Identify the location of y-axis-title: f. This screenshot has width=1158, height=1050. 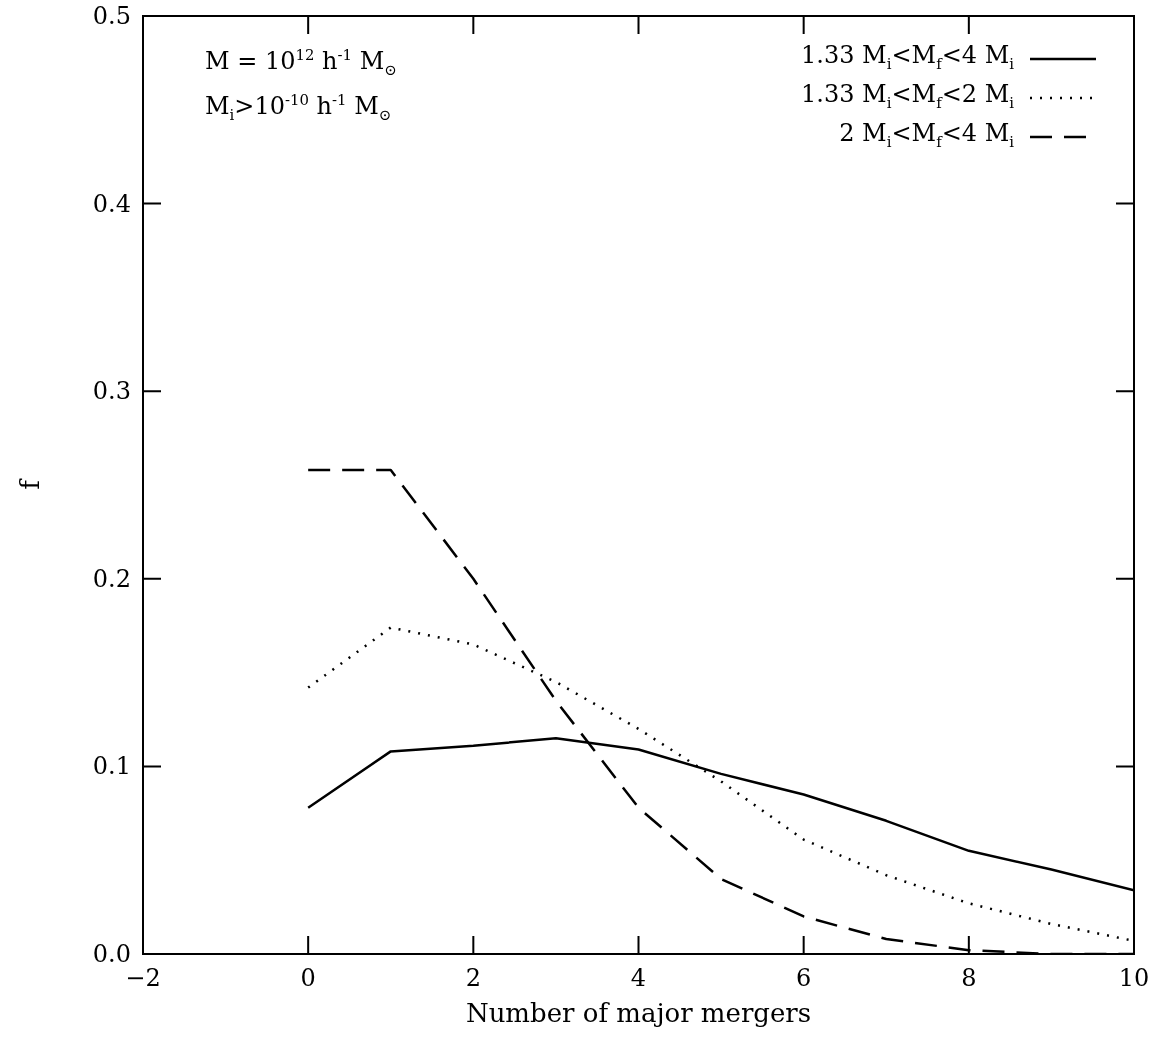
(30, 485).